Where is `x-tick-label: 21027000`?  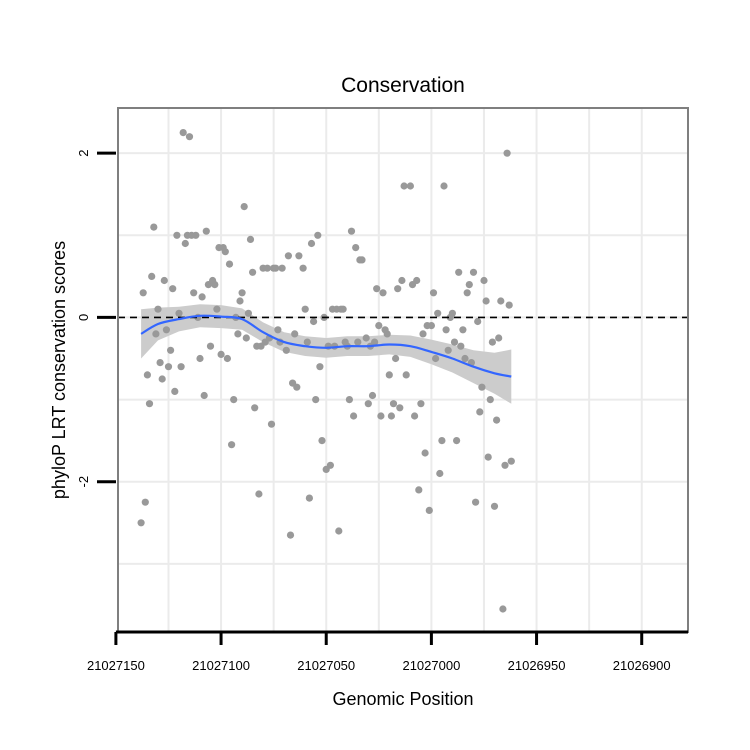 x-tick-label: 21027000 is located at coordinates (431, 665).